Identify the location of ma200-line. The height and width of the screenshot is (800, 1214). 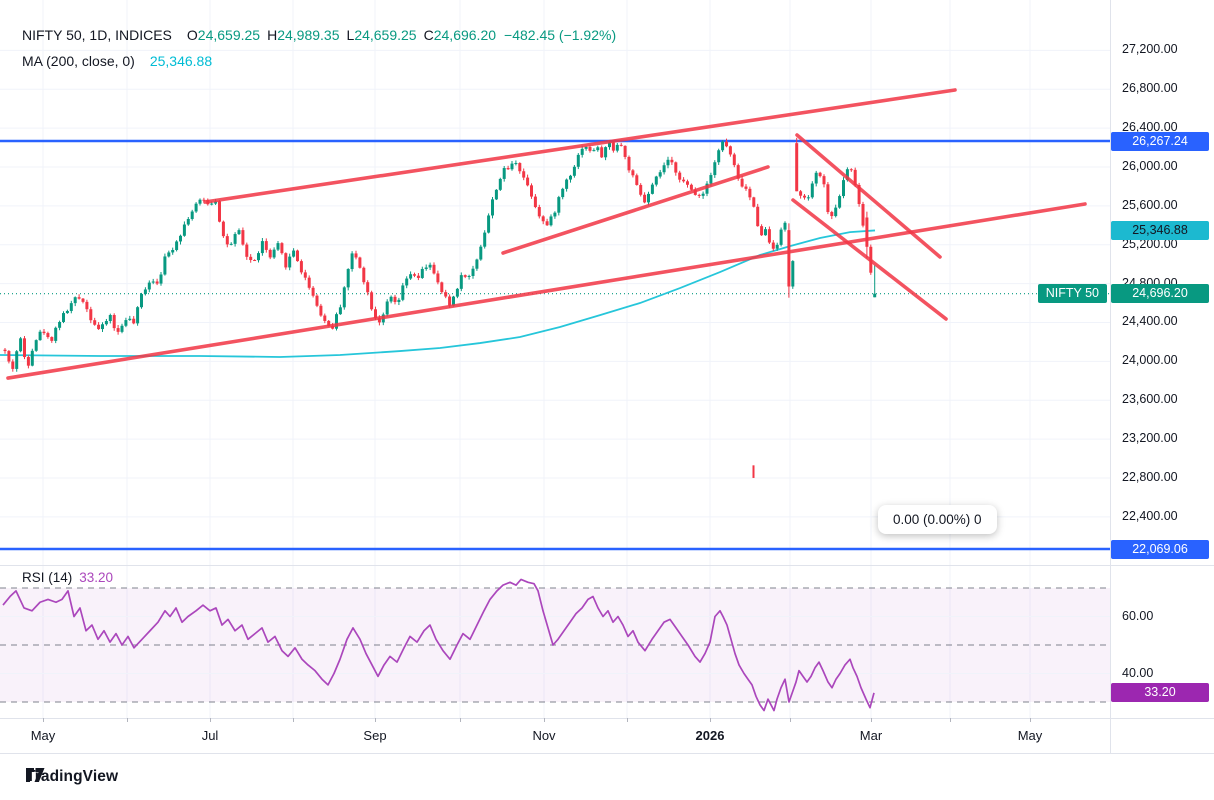
(438, 293).